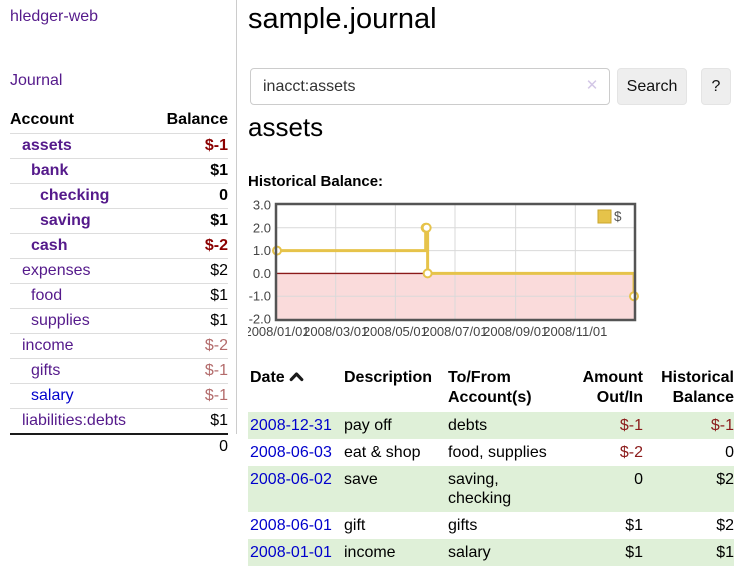 The width and height of the screenshot is (742, 582). I want to click on transaction-description: gift, so click(355, 525).